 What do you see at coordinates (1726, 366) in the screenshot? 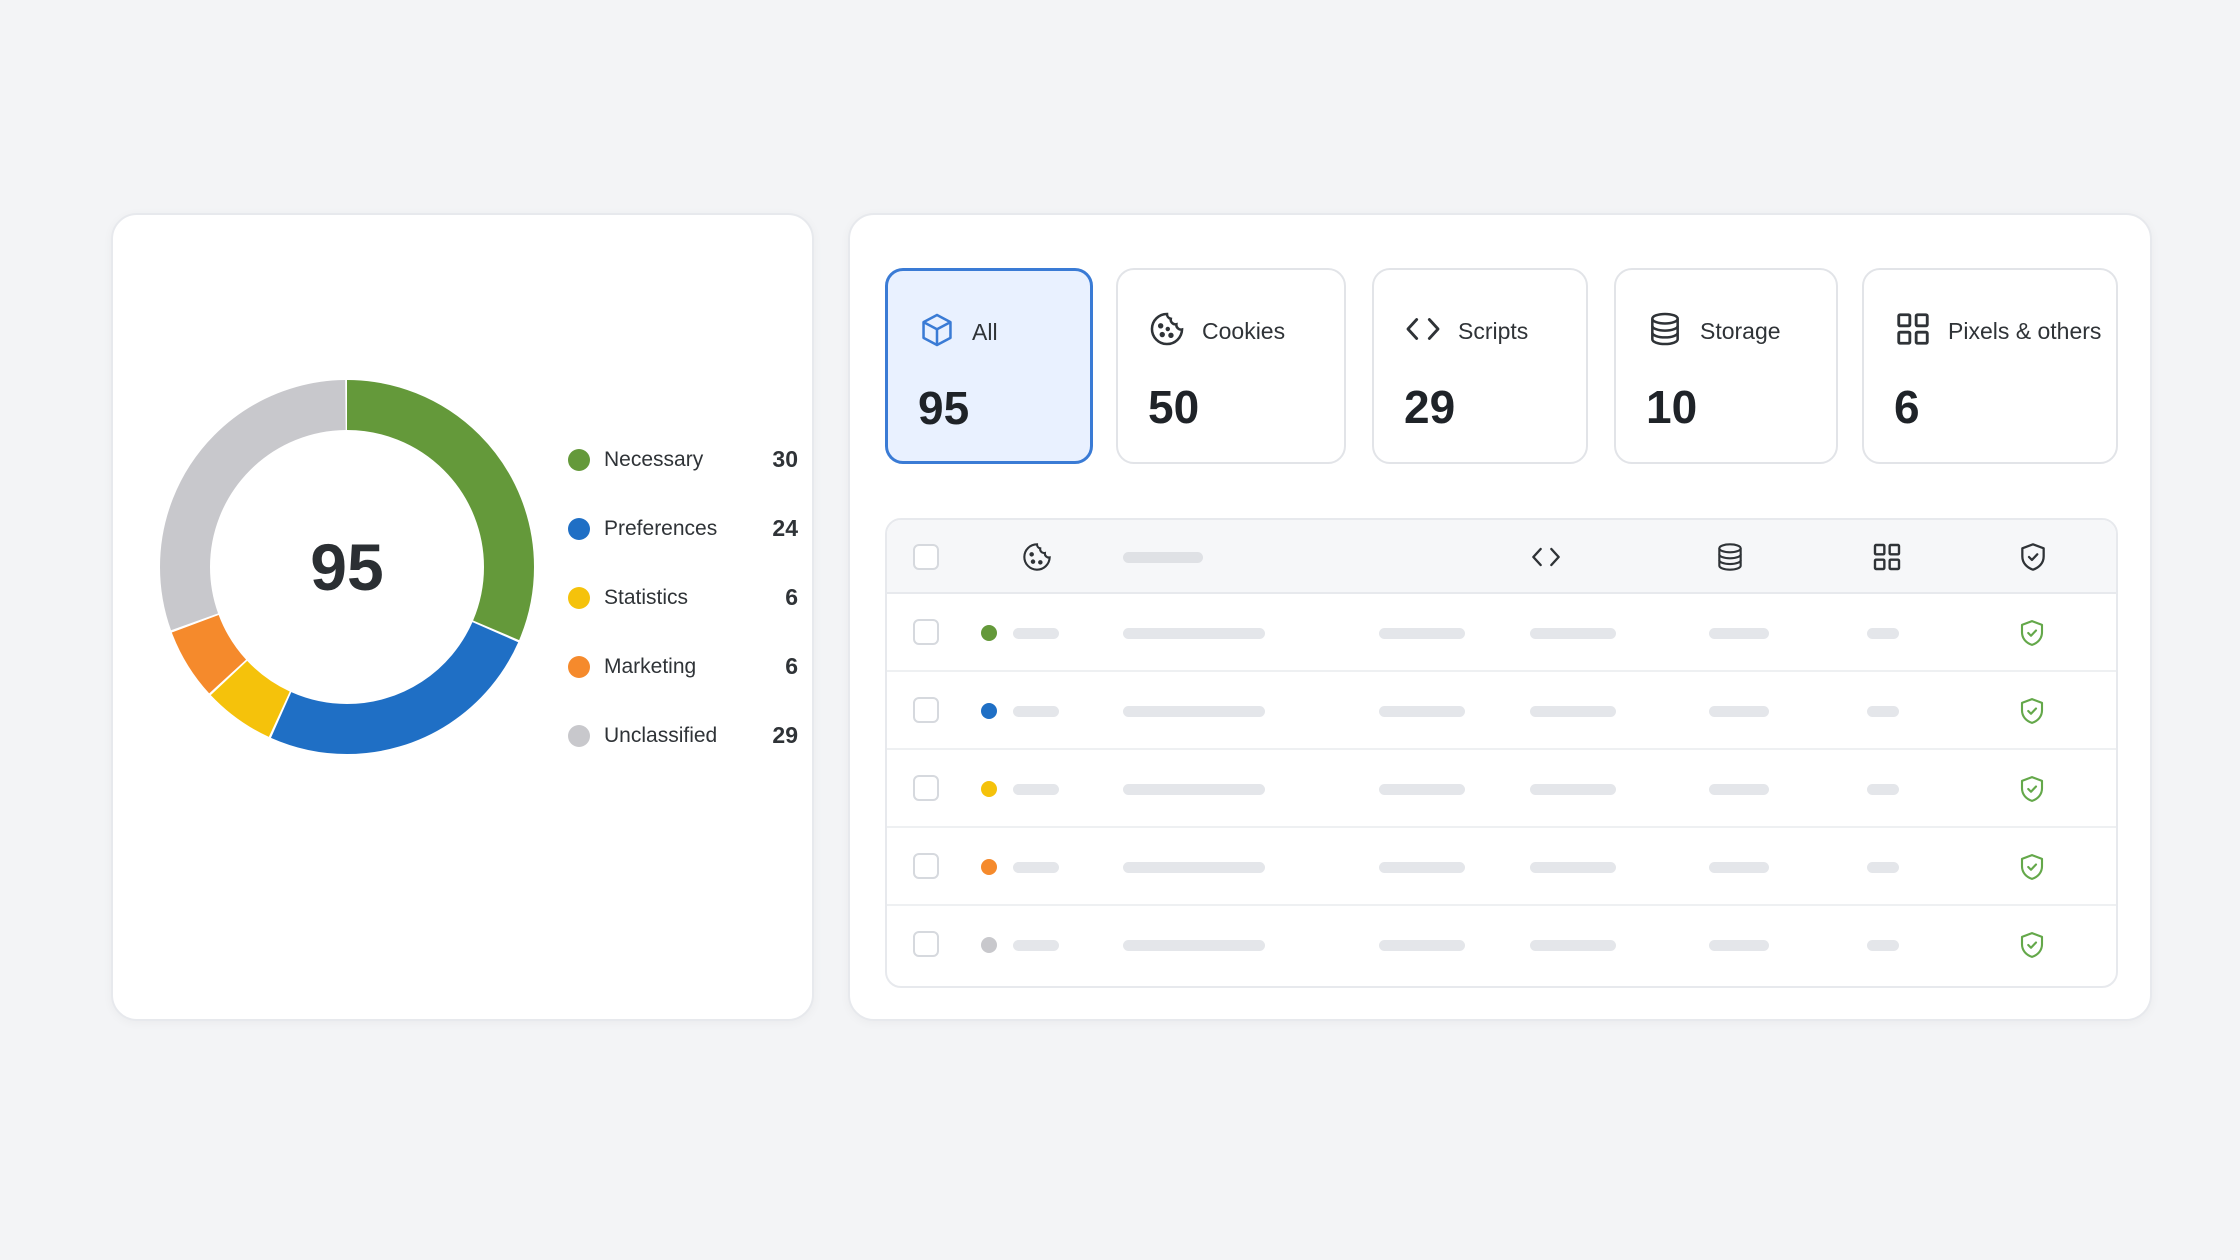
I see `tab-storage: Storage 10` at bounding box center [1726, 366].